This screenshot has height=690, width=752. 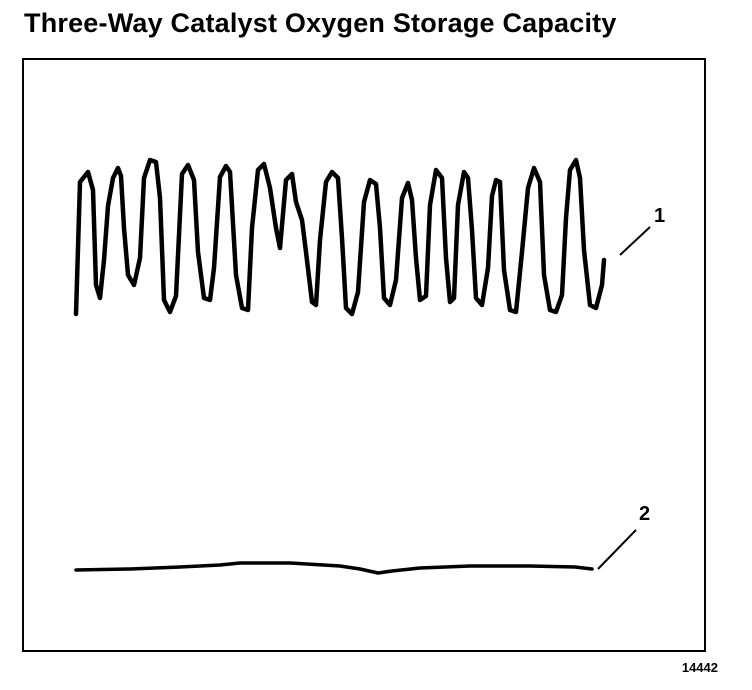 I want to click on callout-1-leader, so click(x=635, y=241).